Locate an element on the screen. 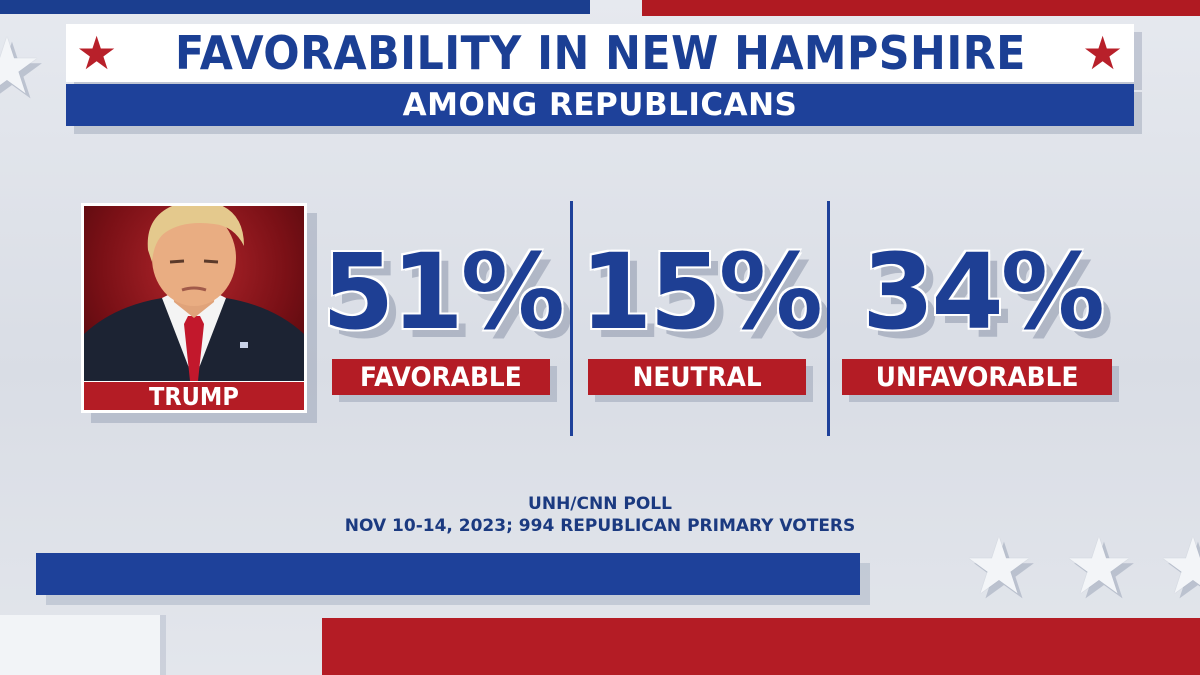 The width and height of the screenshot is (1200, 675). page-subtitle: AMONG REPUBLICANS is located at coordinates (600, 105).